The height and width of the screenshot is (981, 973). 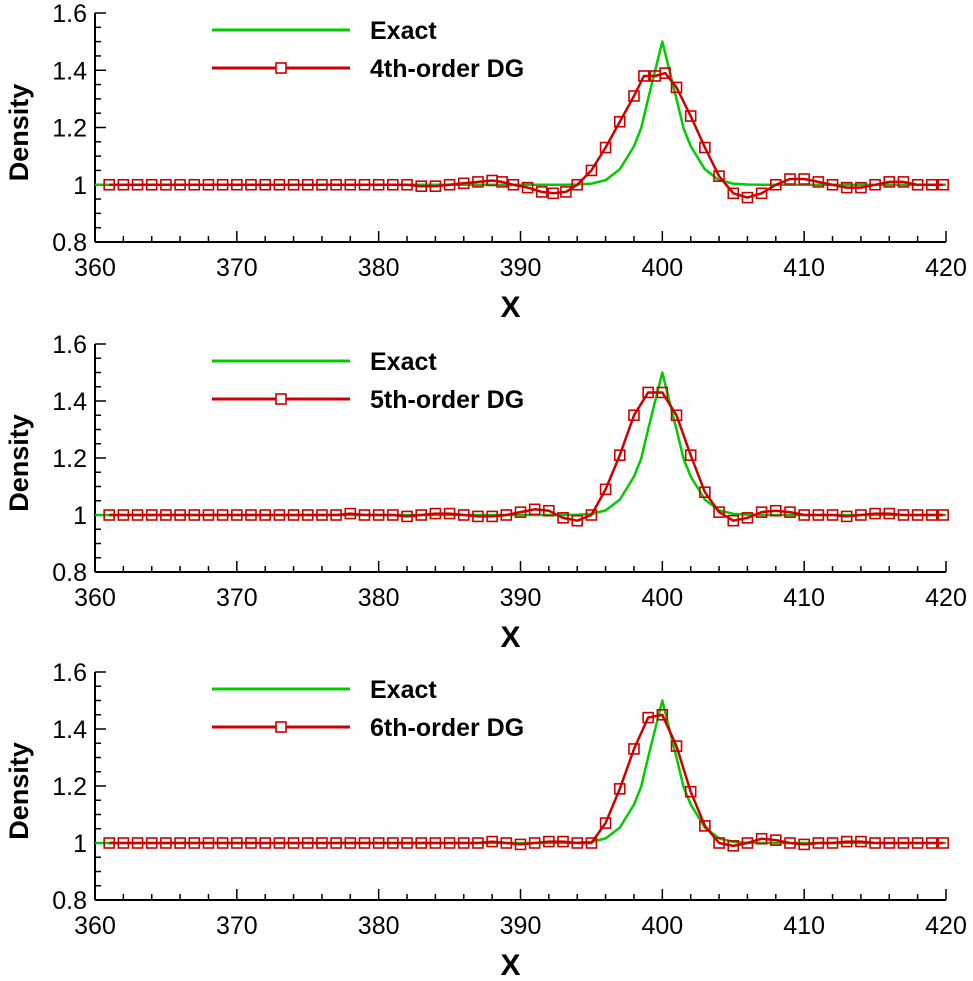 What do you see at coordinates (69, 243) in the screenshot?
I see `y-tick-label: 0.8` at bounding box center [69, 243].